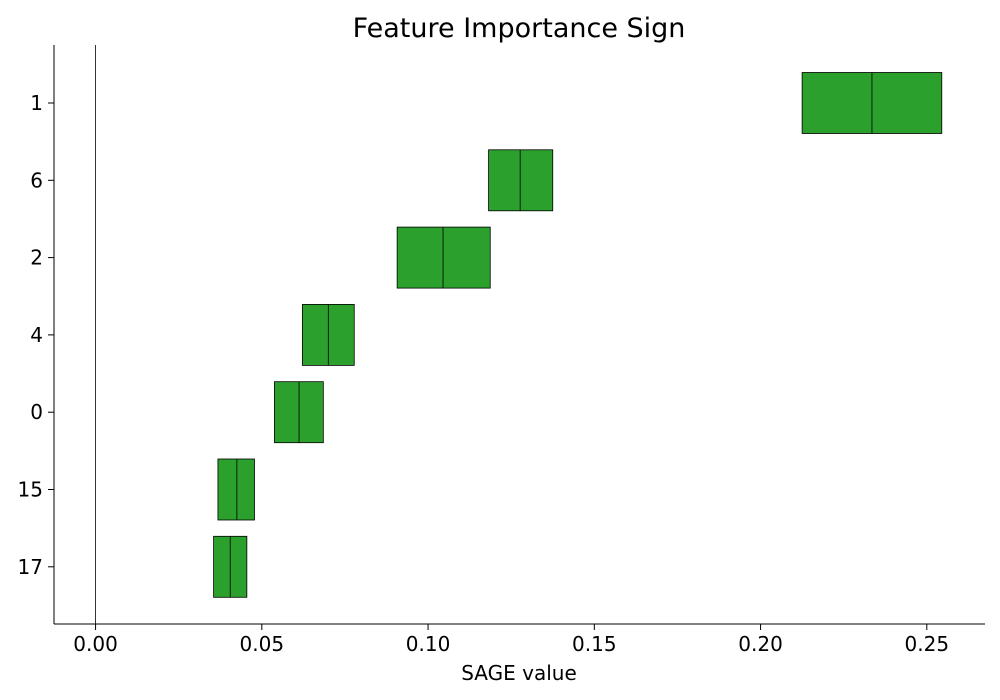 This screenshot has width=1000, height=700. I want to click on x-tick-label: 0.10, so click(428, 644).